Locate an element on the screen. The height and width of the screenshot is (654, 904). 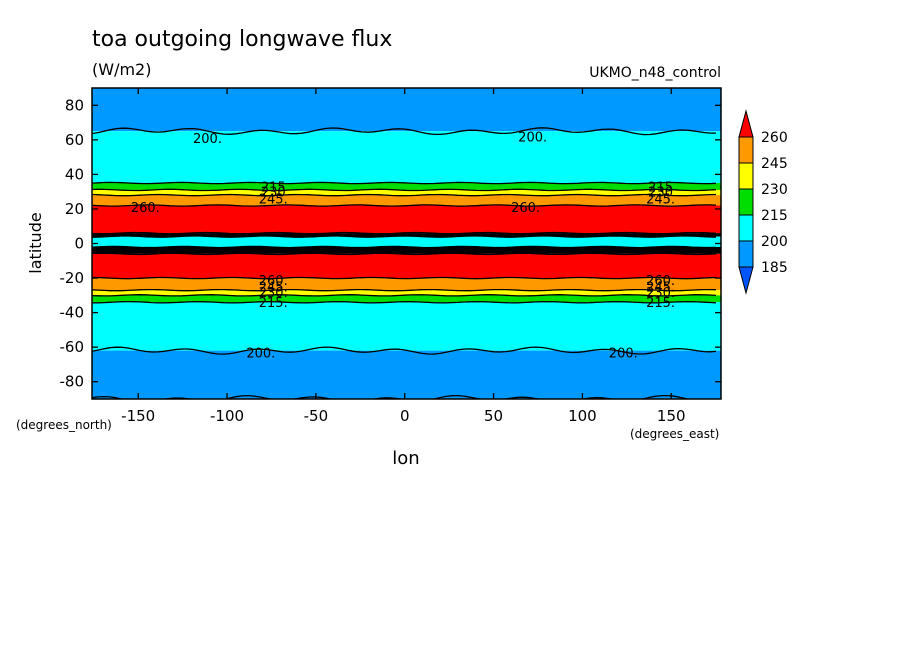
y-tick-label-5: -20 is located at coordinates (72, 278).